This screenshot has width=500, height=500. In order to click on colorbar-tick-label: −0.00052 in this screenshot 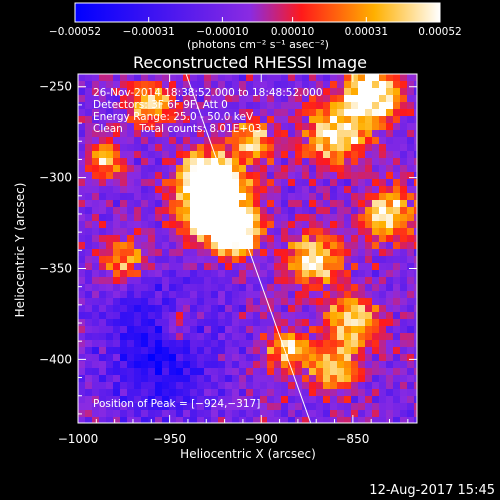, I will do `click(75, 32)`.